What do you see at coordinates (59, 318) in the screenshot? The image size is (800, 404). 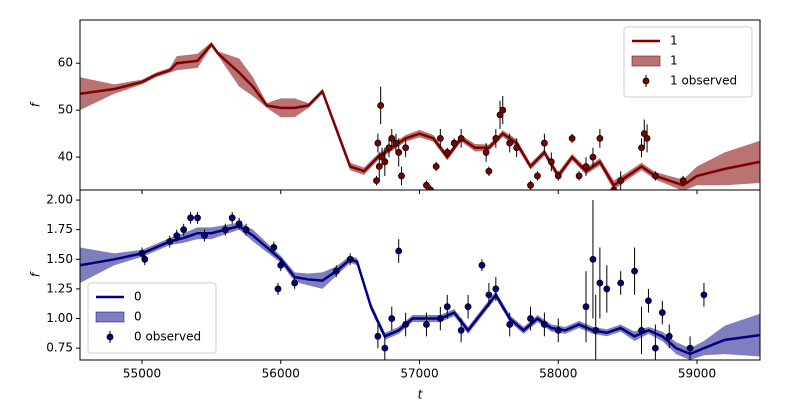 I see `y-tick-label: 1.00` at bounding box center [59, 318].